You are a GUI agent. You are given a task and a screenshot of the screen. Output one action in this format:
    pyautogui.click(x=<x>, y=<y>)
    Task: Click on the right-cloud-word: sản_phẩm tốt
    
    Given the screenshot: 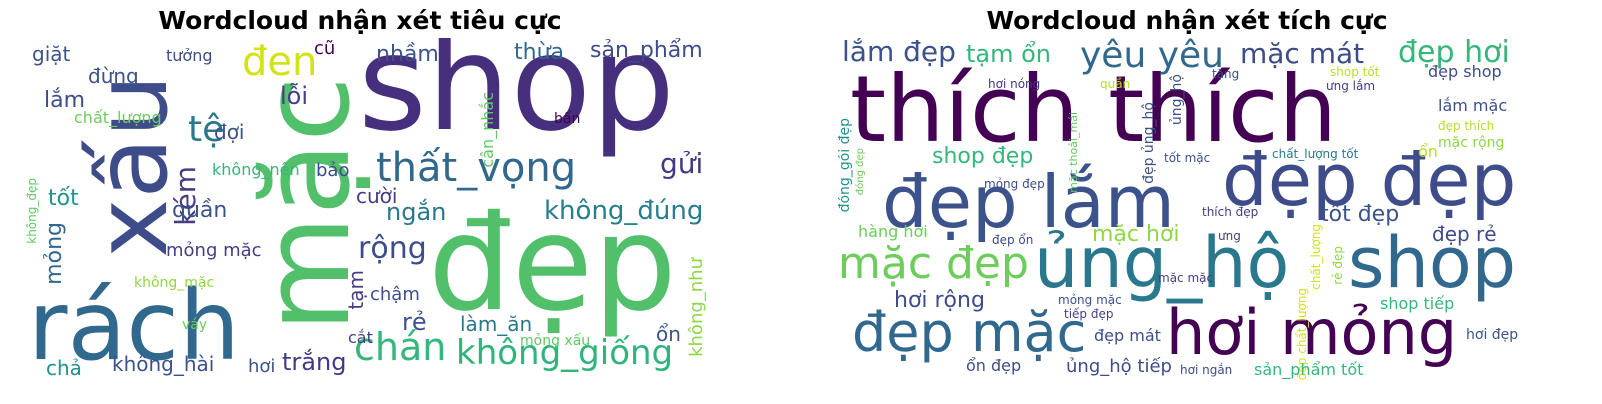 What is the action you would take?
    pyautogui.click(x=1309, y=369)
    